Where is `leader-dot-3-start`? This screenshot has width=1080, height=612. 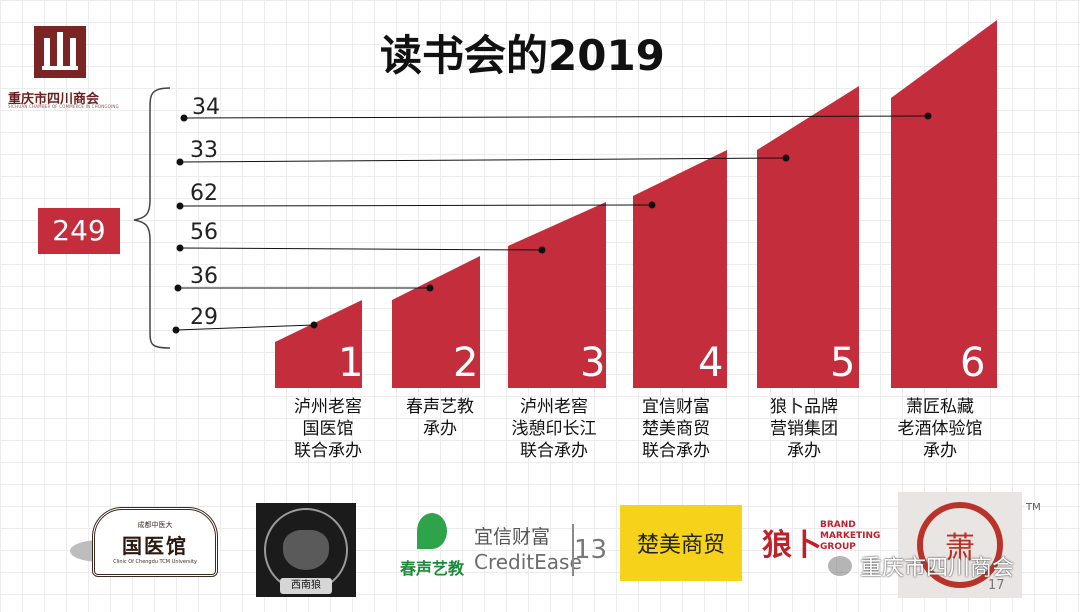
leader-dot-3-start is located at coordinates (180, 248).